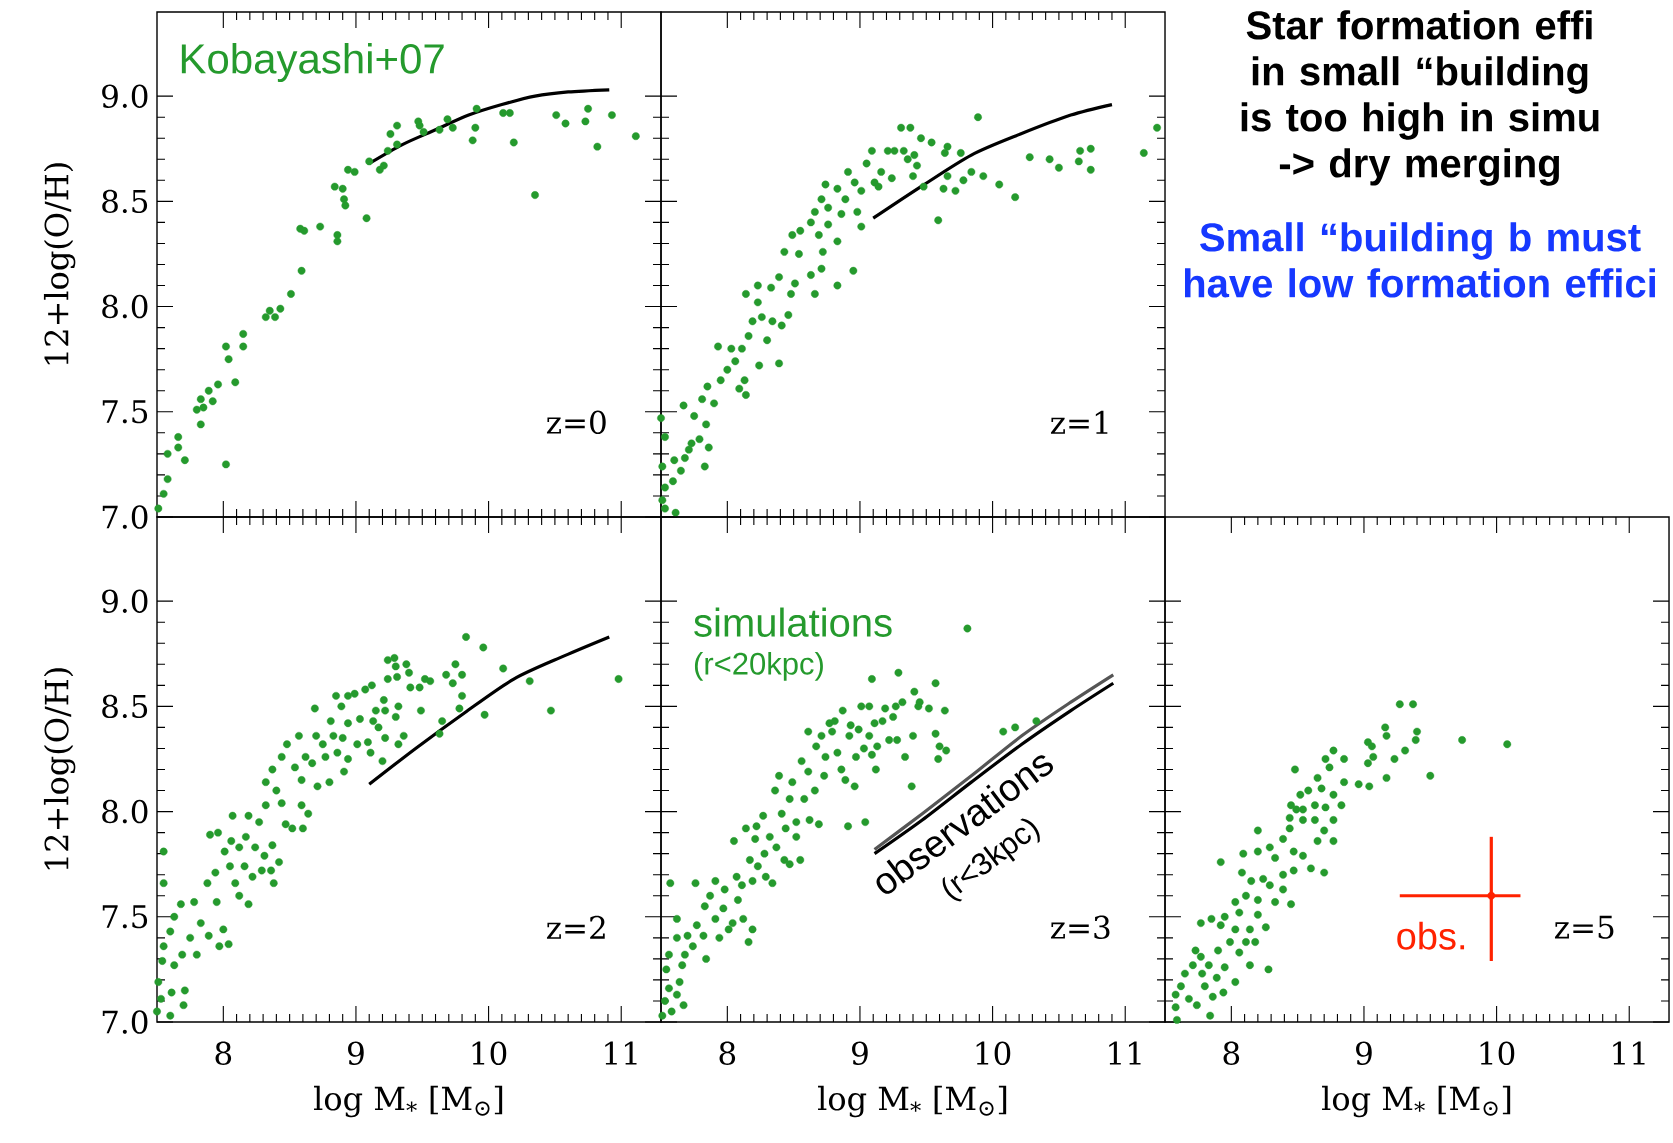 This screenshot has width=1673, height=1143. Describe the element at coordinates (575, 927) in the screenshot. I see `text: z=2` at that location.